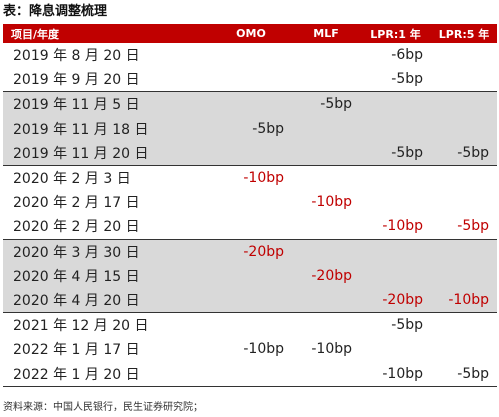 This screenshot has width=499, height=417. What do you see at coordinates (76, 203) in the screenshot?
I see `date-cell: 2020 年 2 月 17 日` at bounding box center [76, 203].